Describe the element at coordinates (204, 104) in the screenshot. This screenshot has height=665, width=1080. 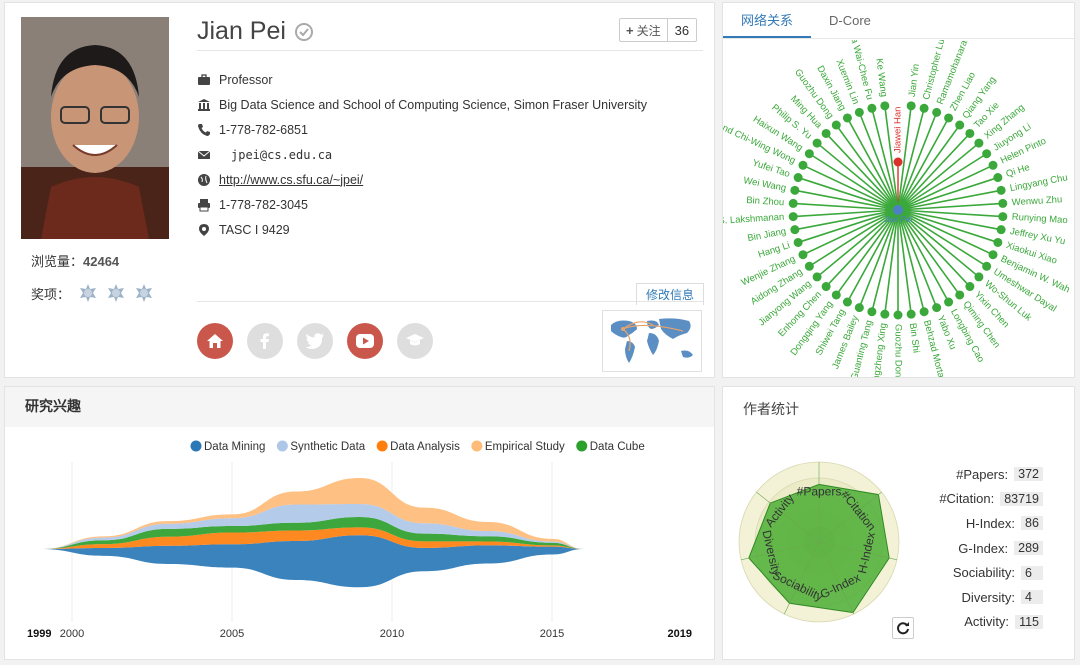
I see `institution-icon` at that location.